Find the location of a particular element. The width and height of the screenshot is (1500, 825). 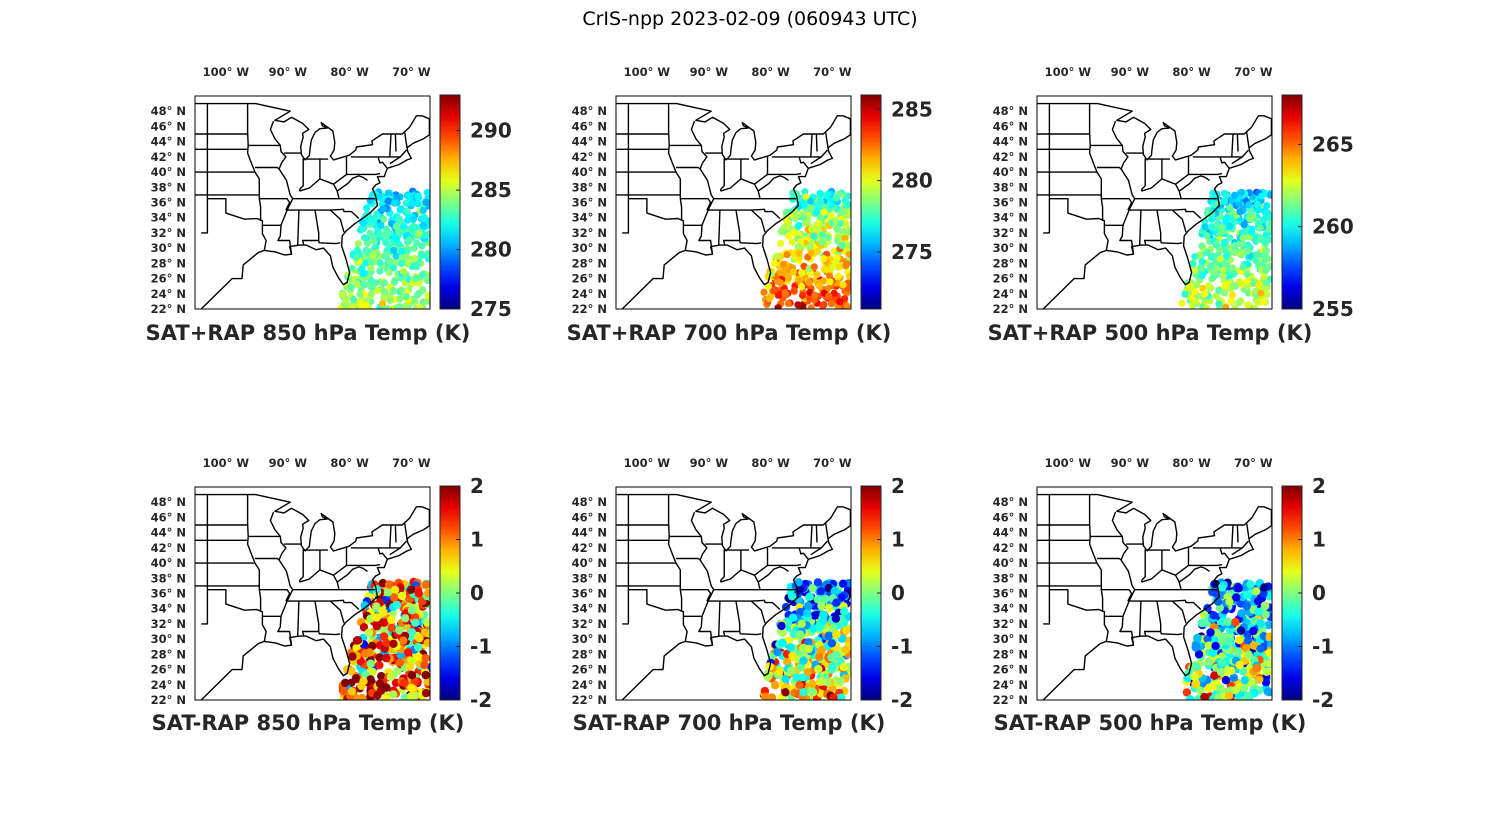

lon-tick-label: 80° W is located at coordinates (770, 463).